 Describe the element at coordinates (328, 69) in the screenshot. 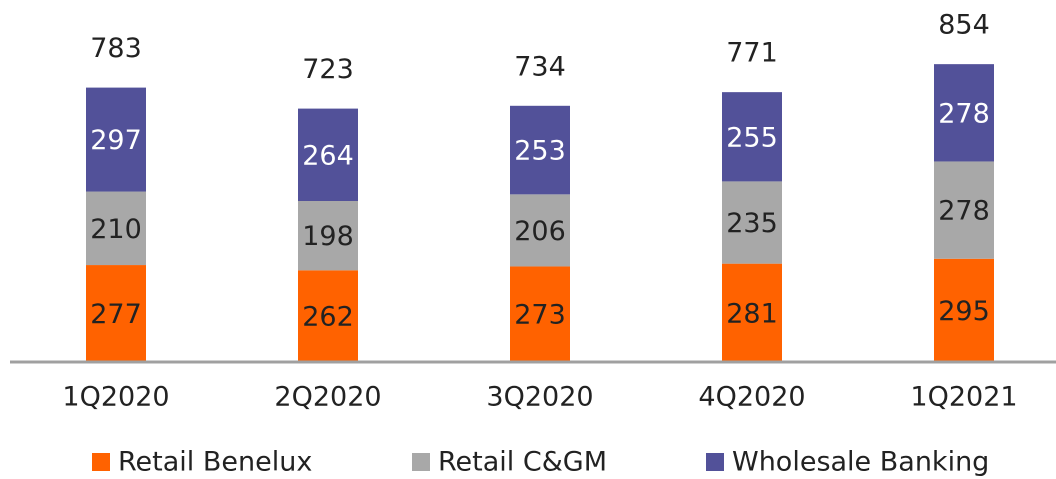

I see `total-label: 723` at that location.